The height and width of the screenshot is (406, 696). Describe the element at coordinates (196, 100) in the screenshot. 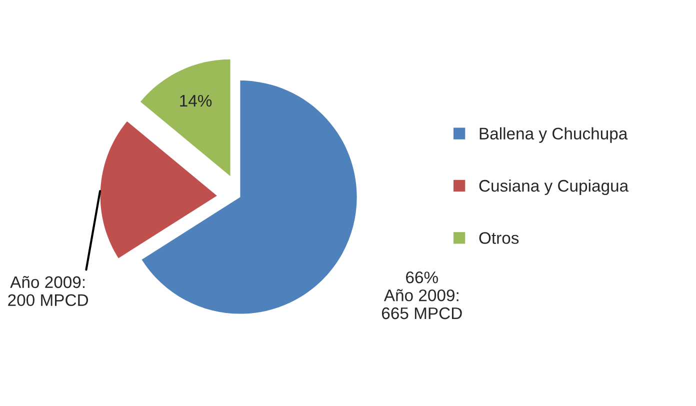

I see `data-label: 14%` at that location.